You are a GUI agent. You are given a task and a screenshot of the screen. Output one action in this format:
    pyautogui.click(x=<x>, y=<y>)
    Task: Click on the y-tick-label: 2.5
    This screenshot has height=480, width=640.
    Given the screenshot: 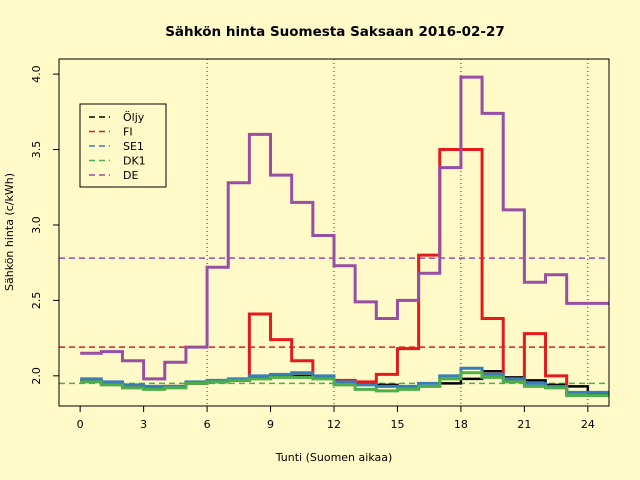 What is the action you would take?
    pyautogui.click(x=36, y=301)
    